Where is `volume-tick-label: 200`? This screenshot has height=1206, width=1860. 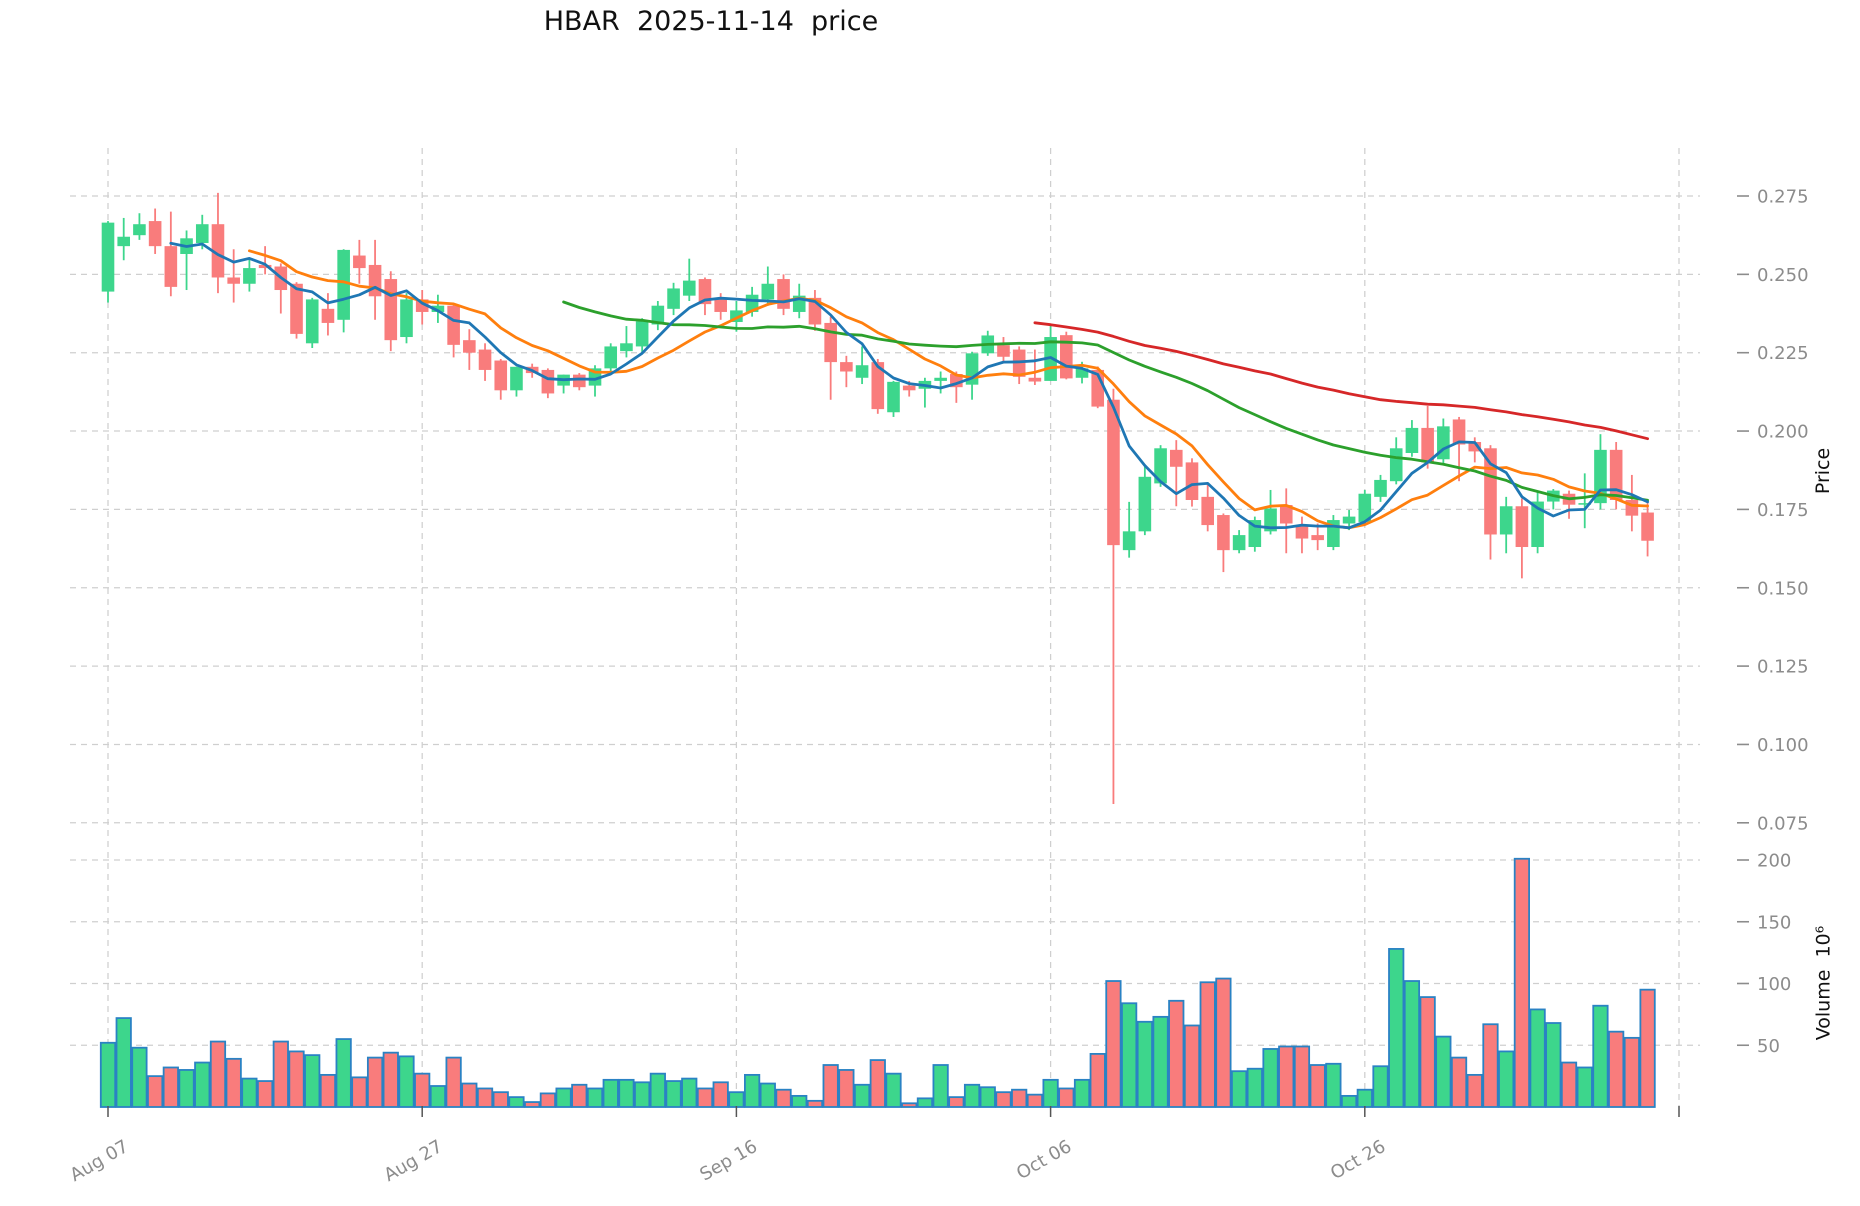
volume-tick-label: 200 is located at coordinates (1774, 861).